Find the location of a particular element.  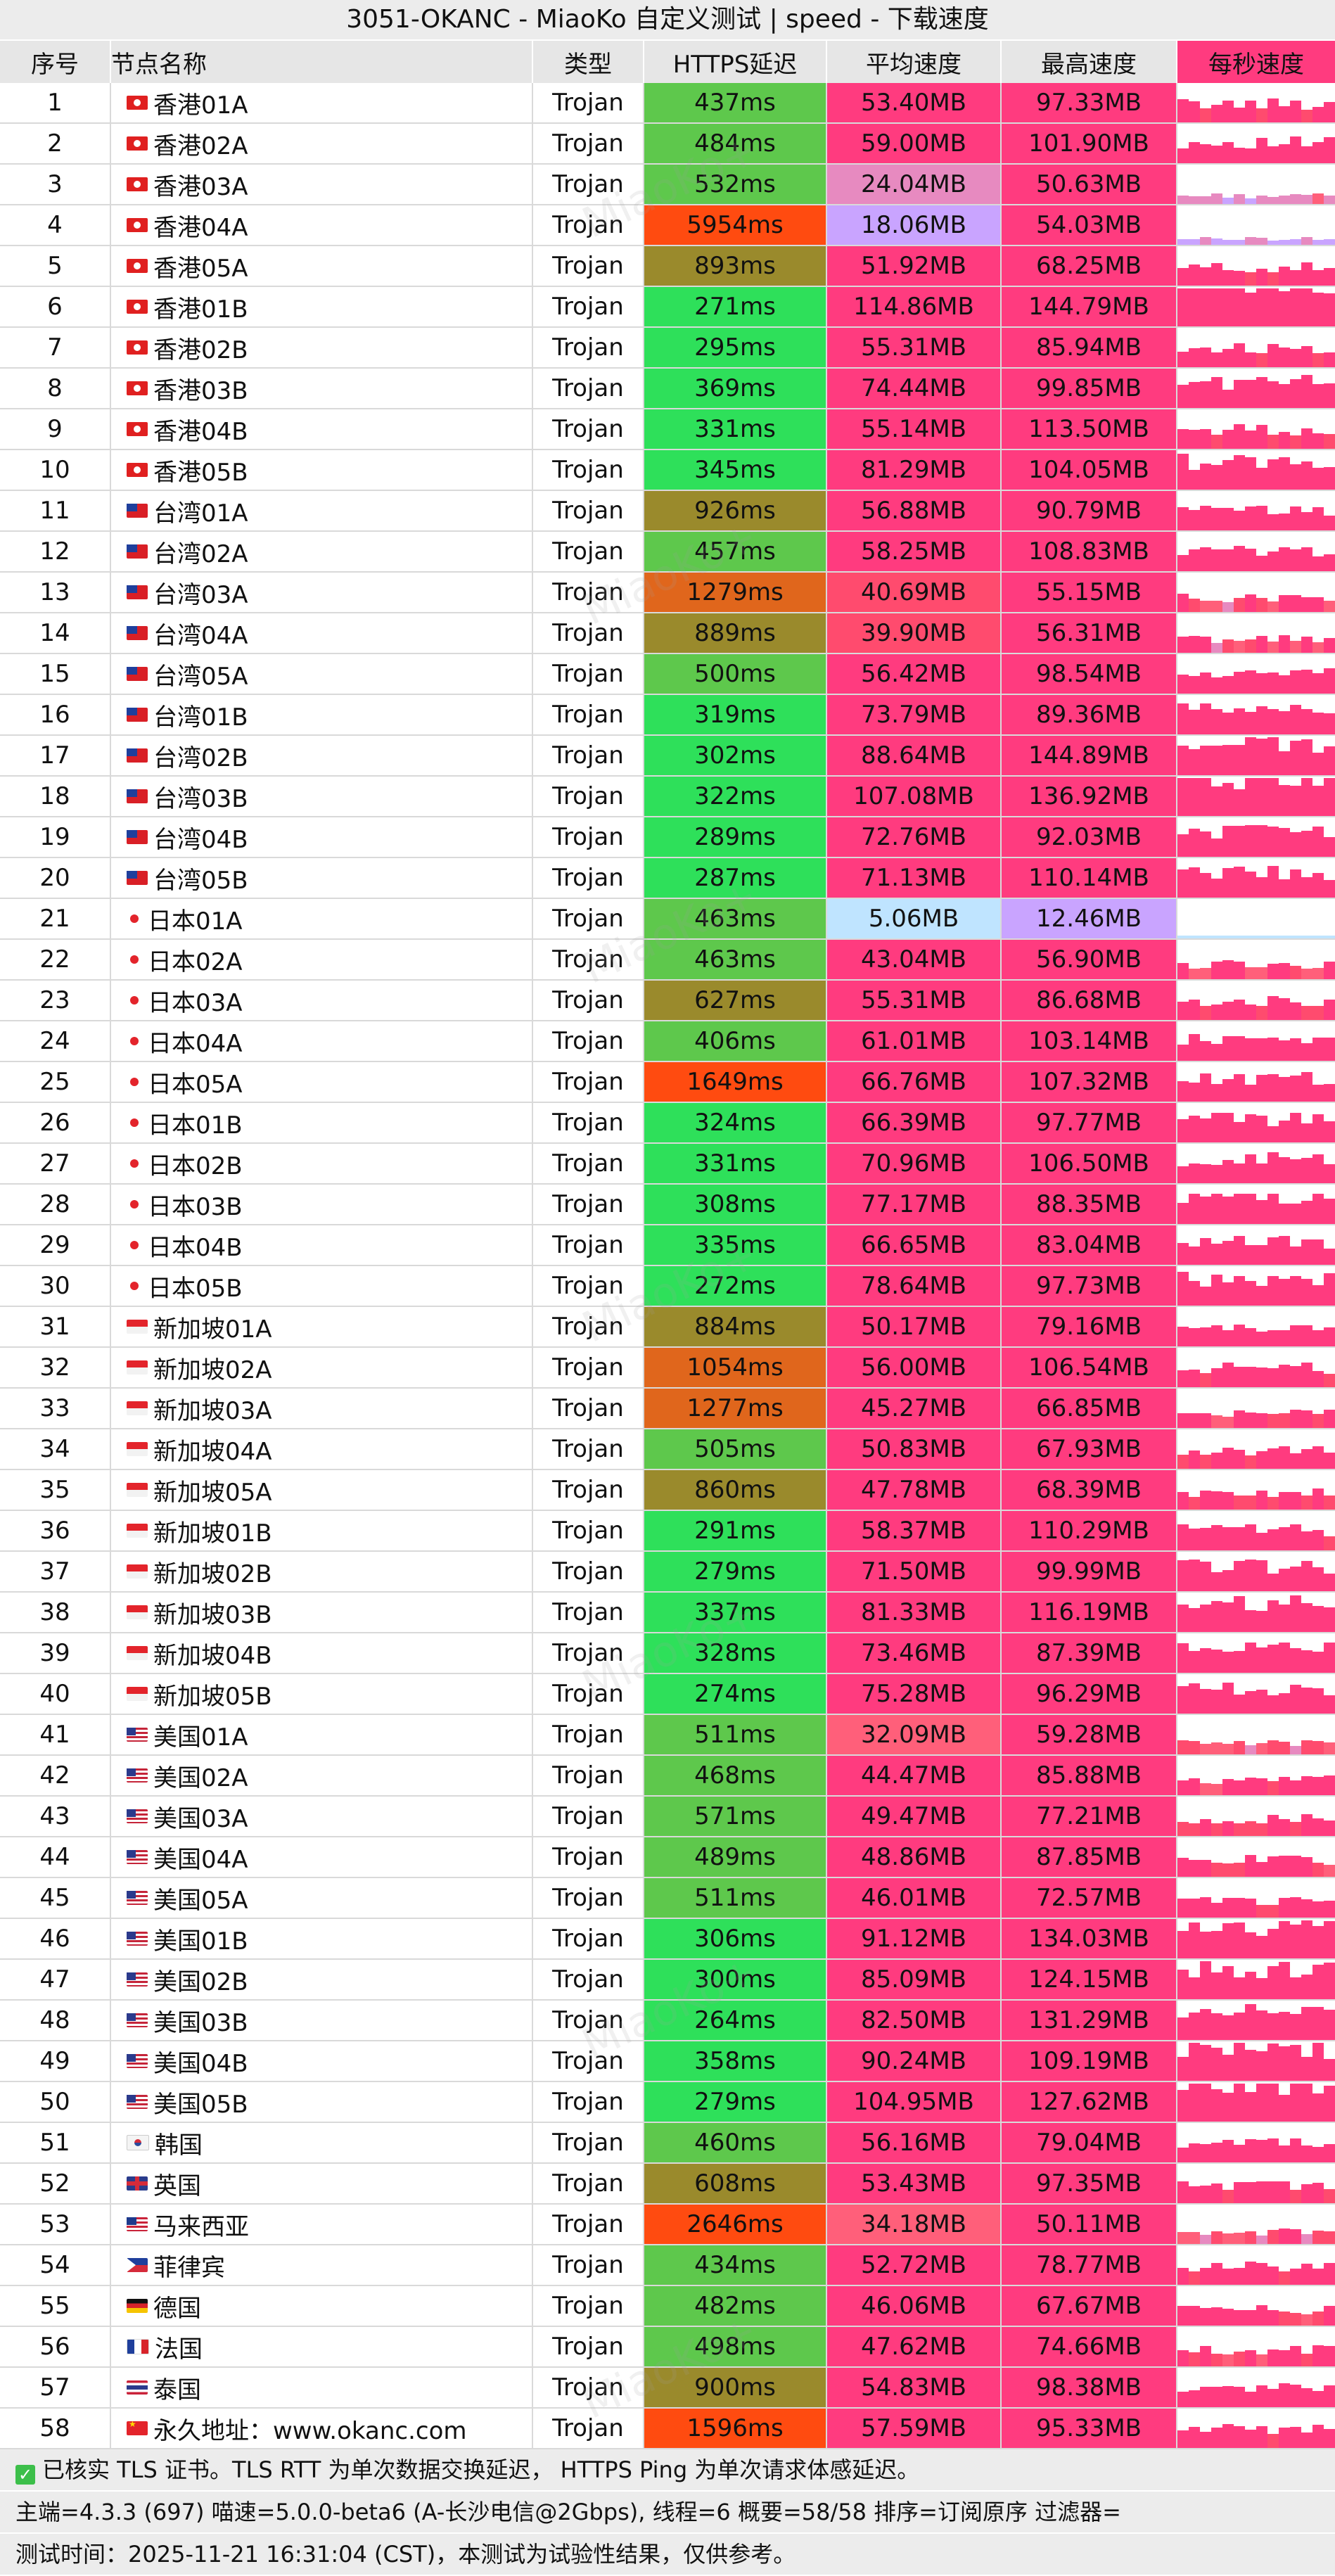

node-name-text: 新加坡02B is located at coordinates (212, 1574).